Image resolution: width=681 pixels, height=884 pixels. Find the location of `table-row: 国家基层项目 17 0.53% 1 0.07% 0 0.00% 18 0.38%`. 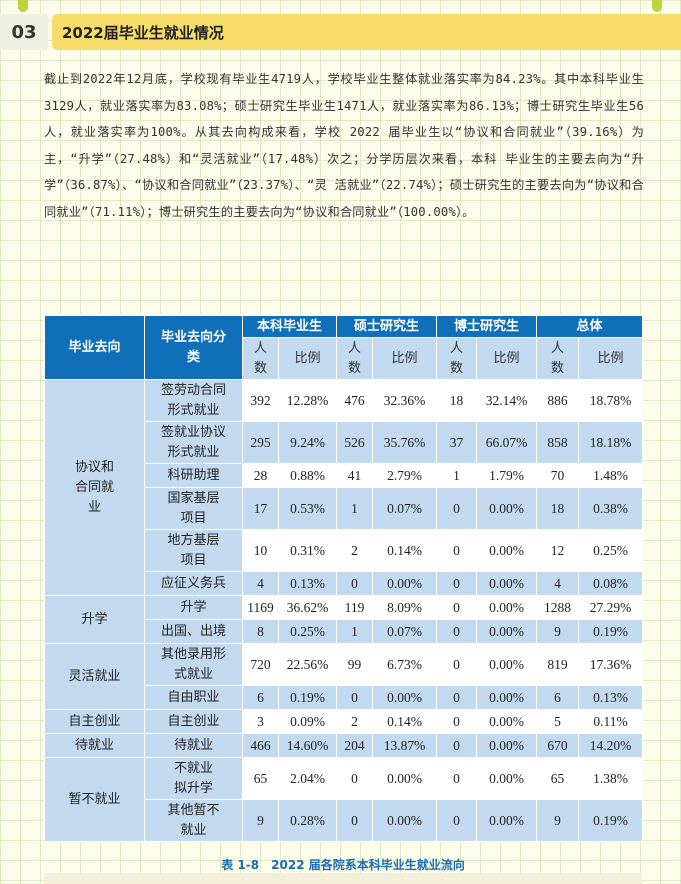

table-row: 国家基层项目 17 0.53% 1 0.07% 0 0.00% 18 0.38% is located at coordinates (344, 508).